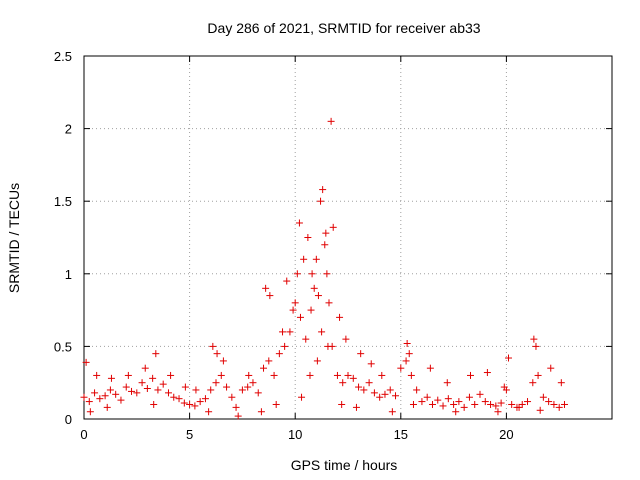 This screenshot has height=480, width=640. What do you see at coordinates (68, 419) in the screenshot?
I see `y-tick-label: 0` at bounding box center [68, 419].